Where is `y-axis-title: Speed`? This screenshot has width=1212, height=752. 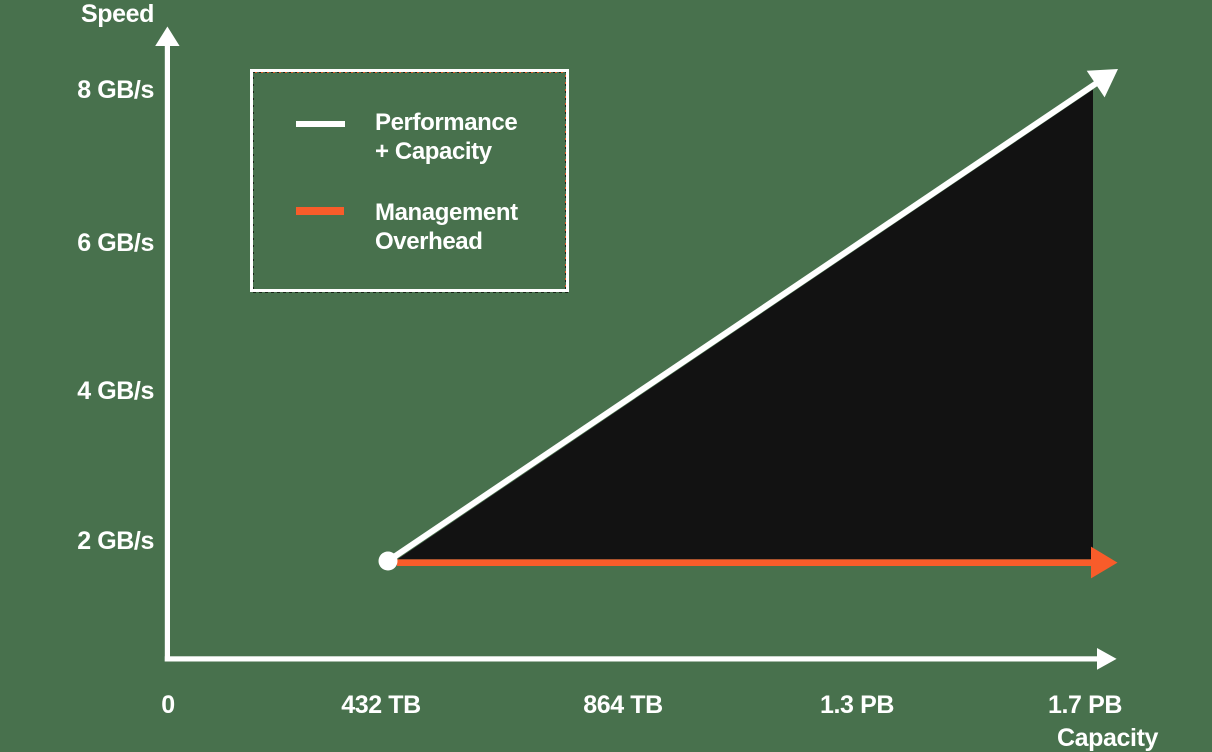 y-axis-title: Speed is located at coordinates (118, 14).